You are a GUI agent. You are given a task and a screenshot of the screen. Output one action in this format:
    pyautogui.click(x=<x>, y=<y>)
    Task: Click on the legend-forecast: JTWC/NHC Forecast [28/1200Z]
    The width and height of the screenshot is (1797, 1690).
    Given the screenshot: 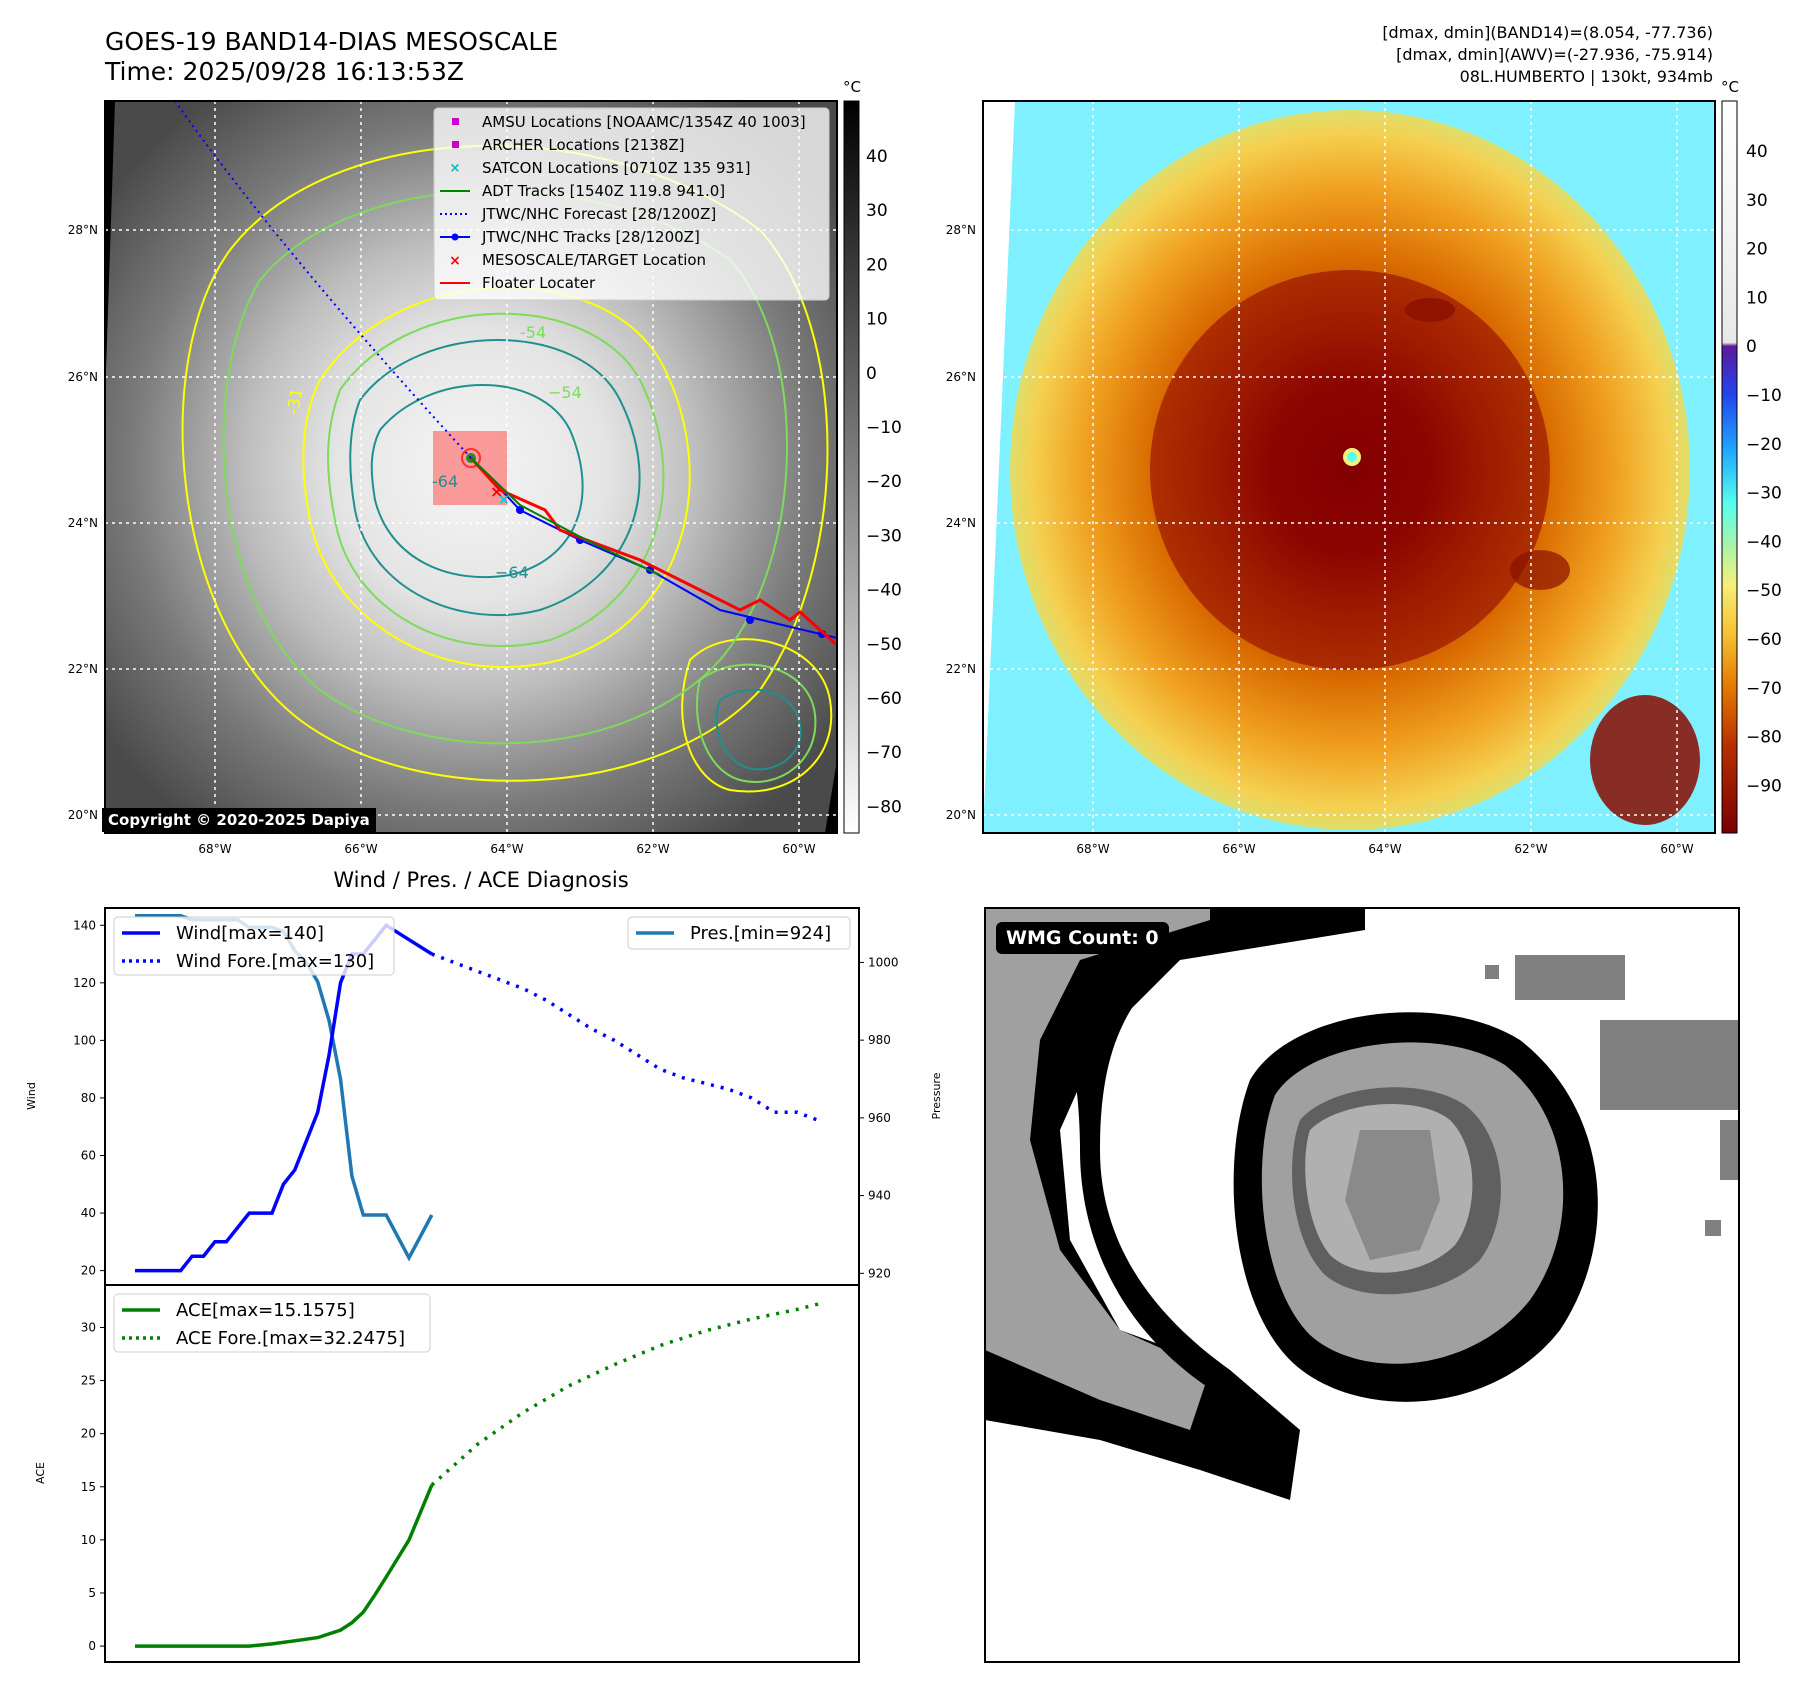 What is the action you would take?
    pyautogui.click(x=598, y=214)
    